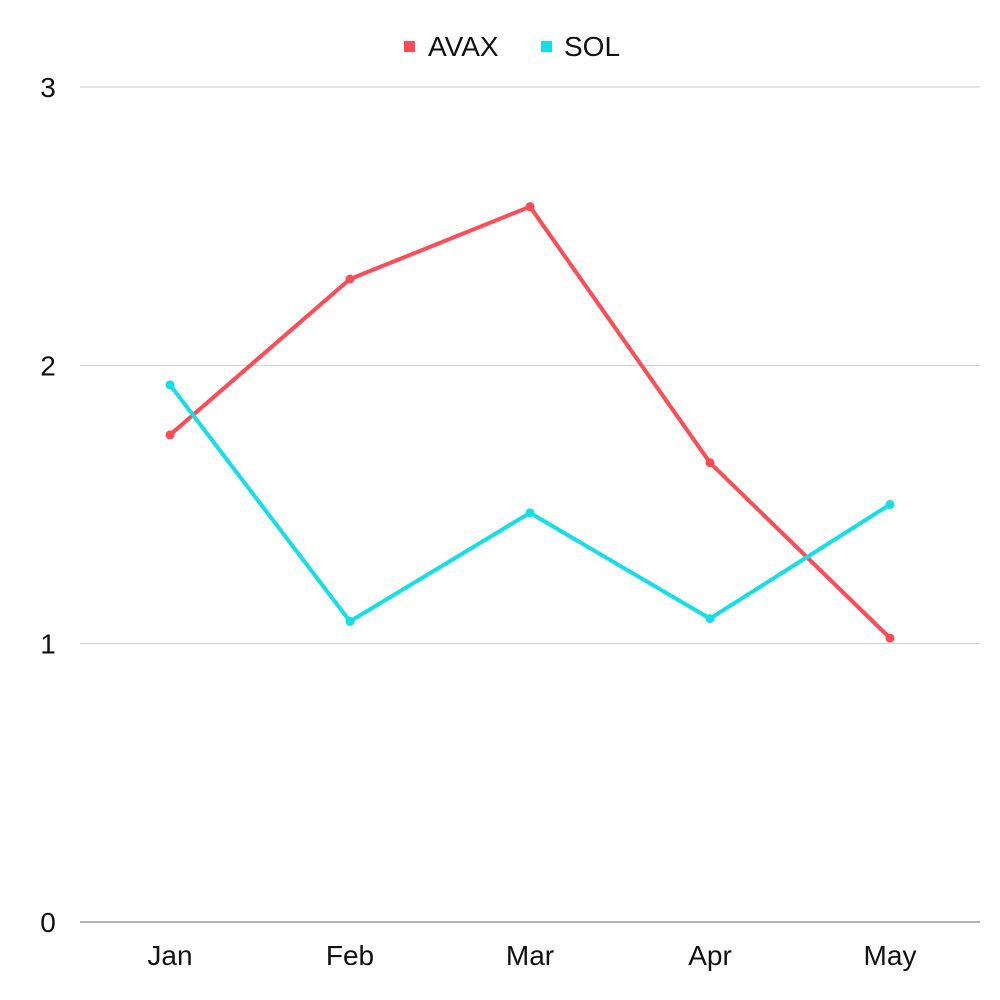 Image resolution: width=1000 pixels, height=1000 pixels. I want to click on data-point-avax-apr, so click(710, 463).